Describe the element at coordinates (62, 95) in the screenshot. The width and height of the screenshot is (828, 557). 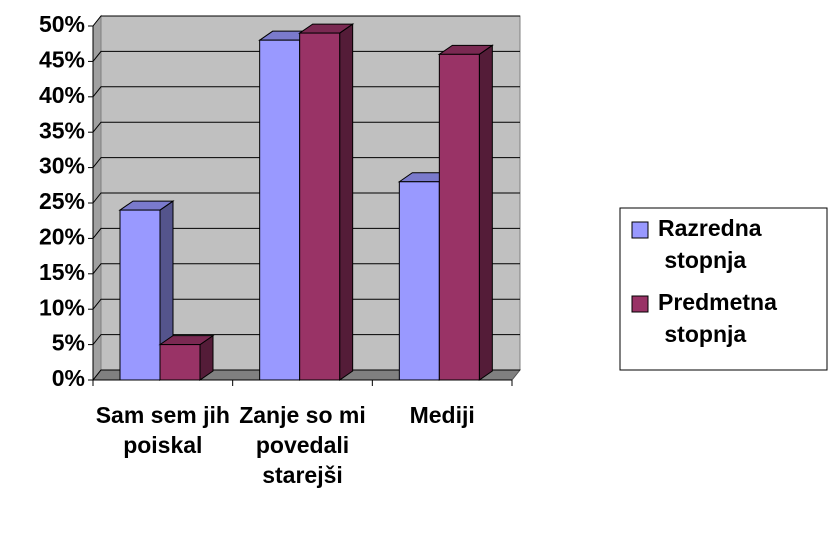
I see `y-tick-label: 40%` at that location.